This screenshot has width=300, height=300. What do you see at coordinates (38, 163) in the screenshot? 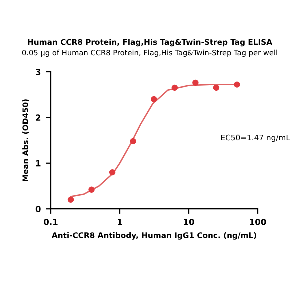
I see `y-tick-label: 1` at bounding box center [38, 163].